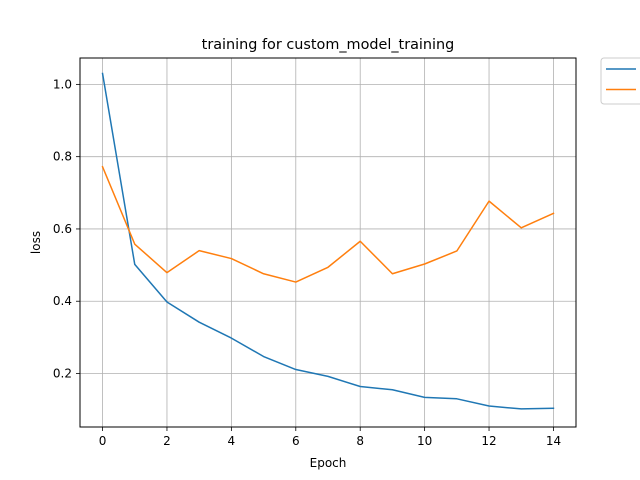 This screenshot has height=480, width=640. Describe the element at coordinates (62, 374) in the screenshot. I see `y-tick-label: 0.2` at that location.